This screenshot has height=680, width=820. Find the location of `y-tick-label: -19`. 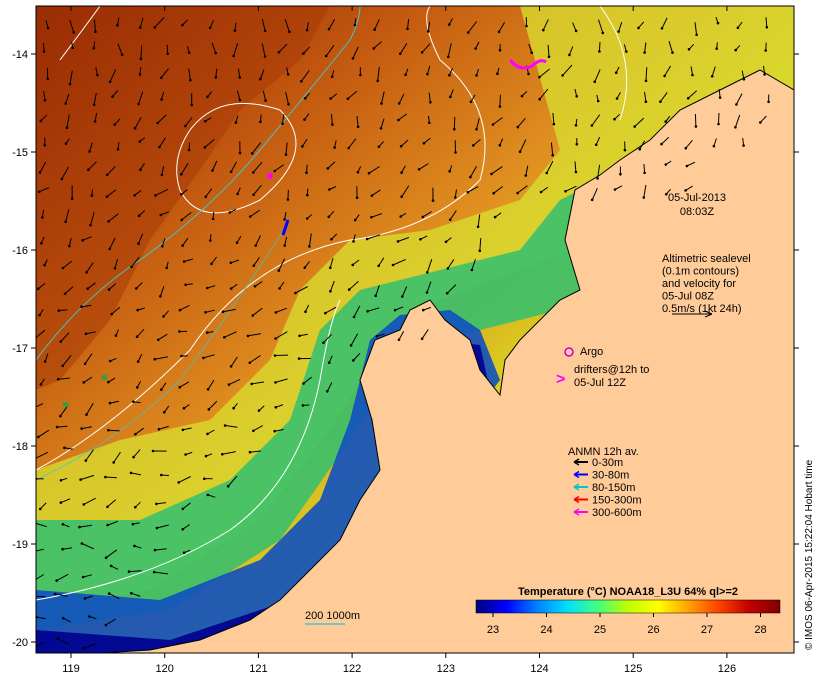

y-tick-label: -19 is located at coordinates (20, 545).